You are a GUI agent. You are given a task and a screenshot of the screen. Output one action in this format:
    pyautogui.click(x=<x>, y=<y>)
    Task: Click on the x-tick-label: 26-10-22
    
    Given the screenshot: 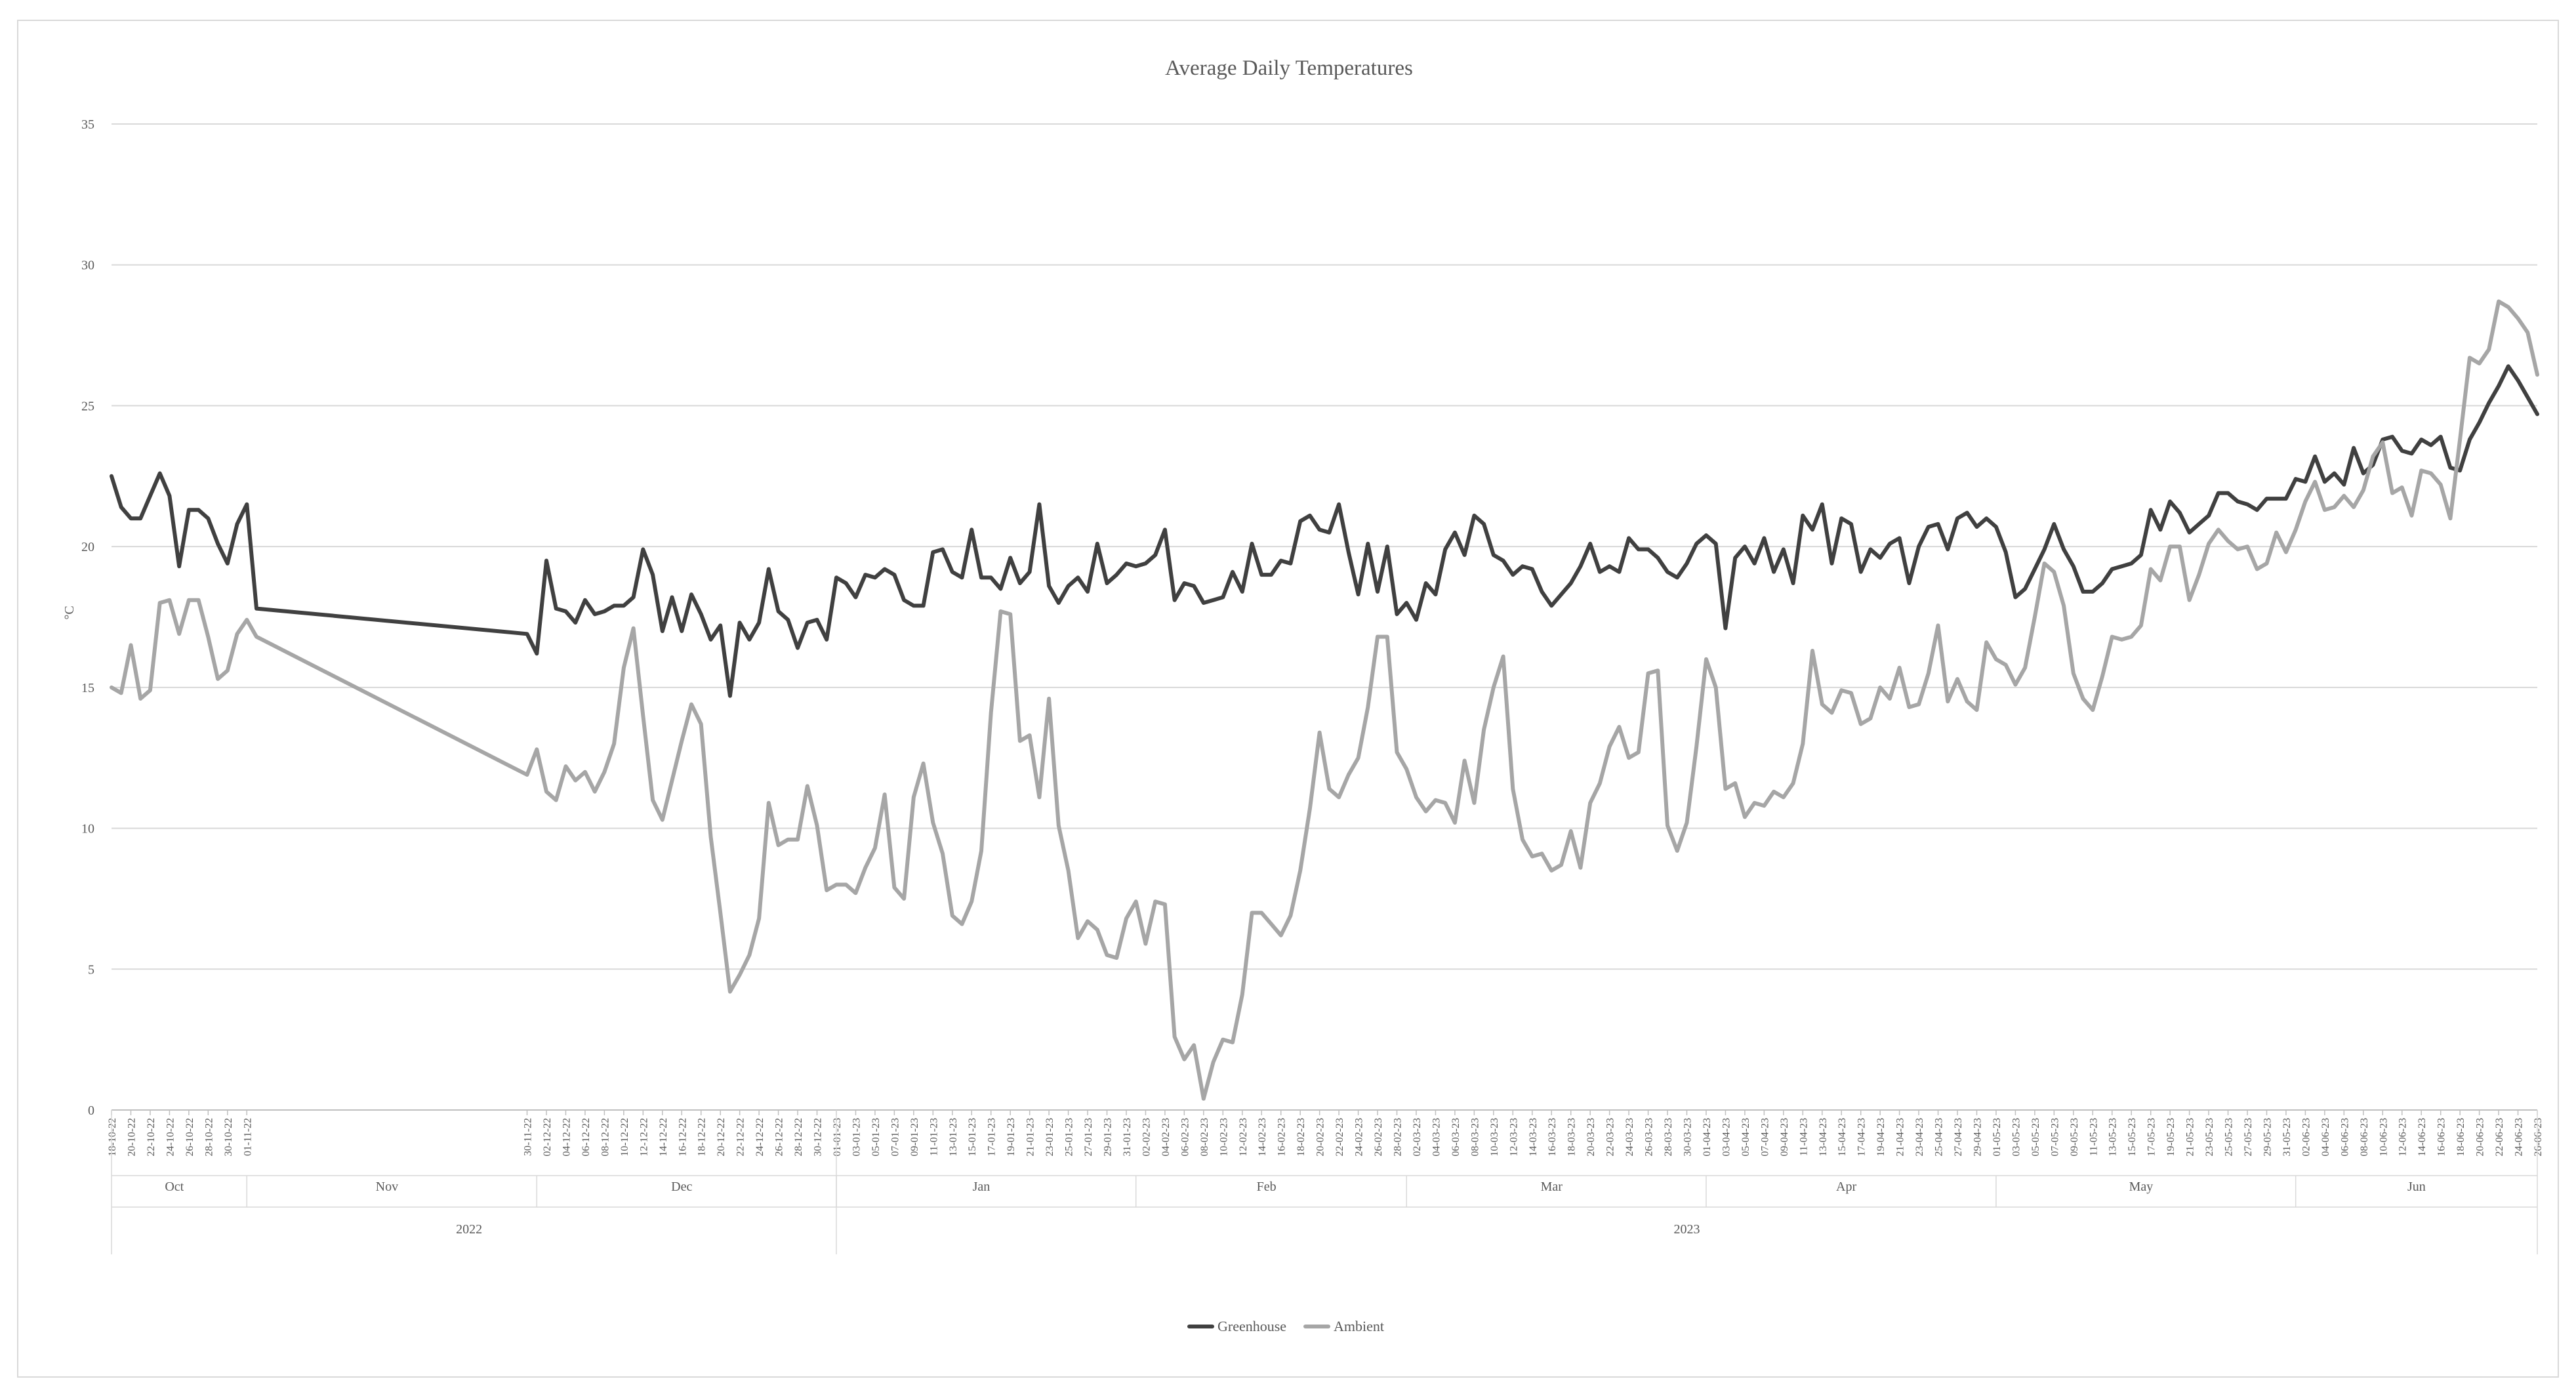 What is the action you would take?
    pyautogui.click(x=189, y=1137)
    